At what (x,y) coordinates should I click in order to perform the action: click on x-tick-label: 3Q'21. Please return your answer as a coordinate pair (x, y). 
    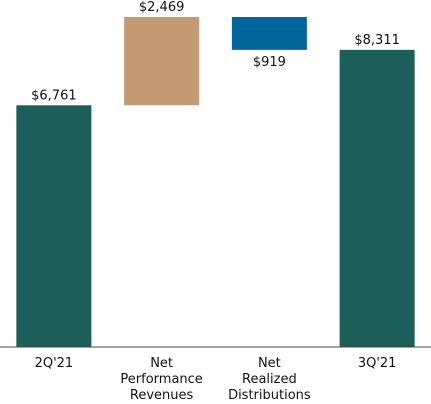
    Looking at the image, I should click on (377, 363).